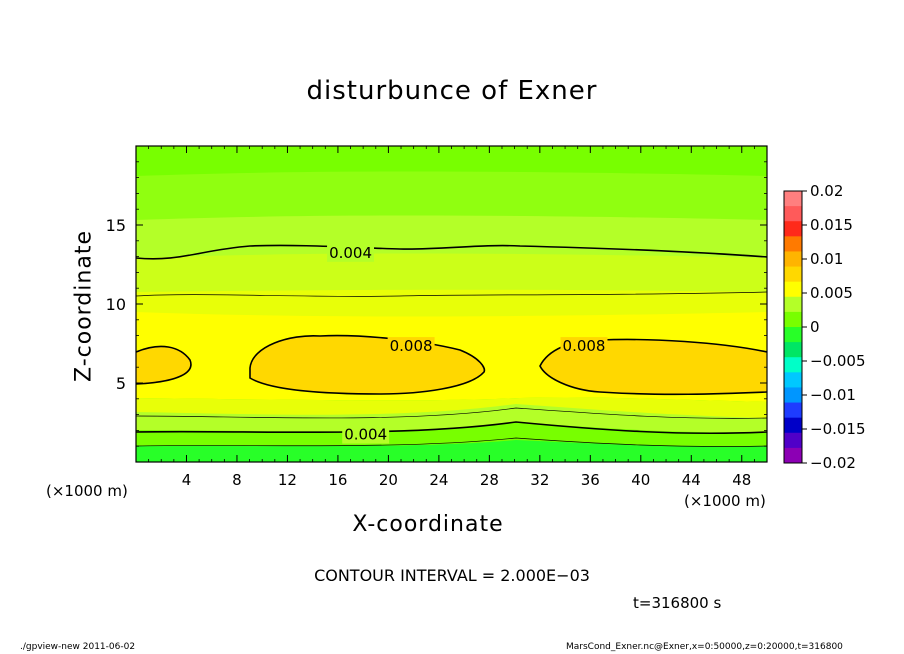 Image resolution: width=904 pixels, height=654 pixels. I want to click on contour-line-upper-thick, so click(451, 252).